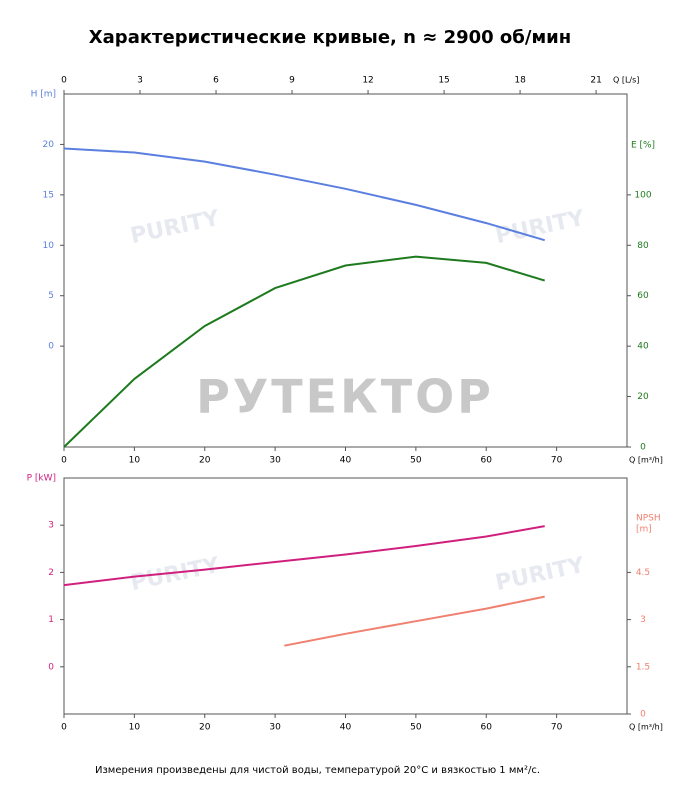 The image size is (691, 804). Describe the element at coordinates (64, 81) in the screenshot. I see `x2-tick-label: 0` at that location.